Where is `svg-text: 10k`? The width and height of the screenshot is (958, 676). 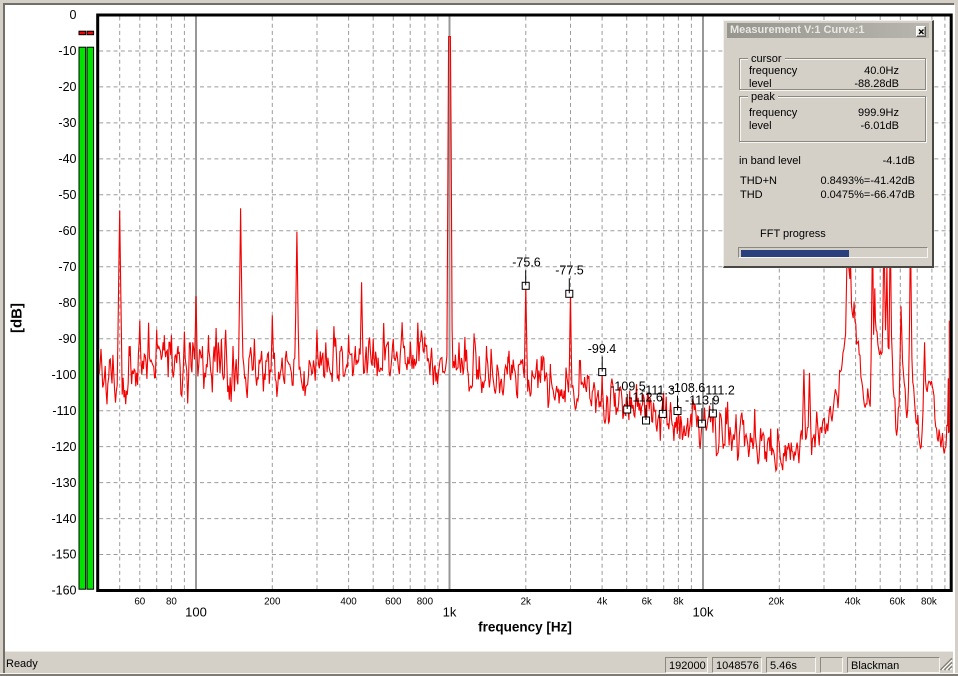 svg-text: 10k is located at coordinates (703, 612).